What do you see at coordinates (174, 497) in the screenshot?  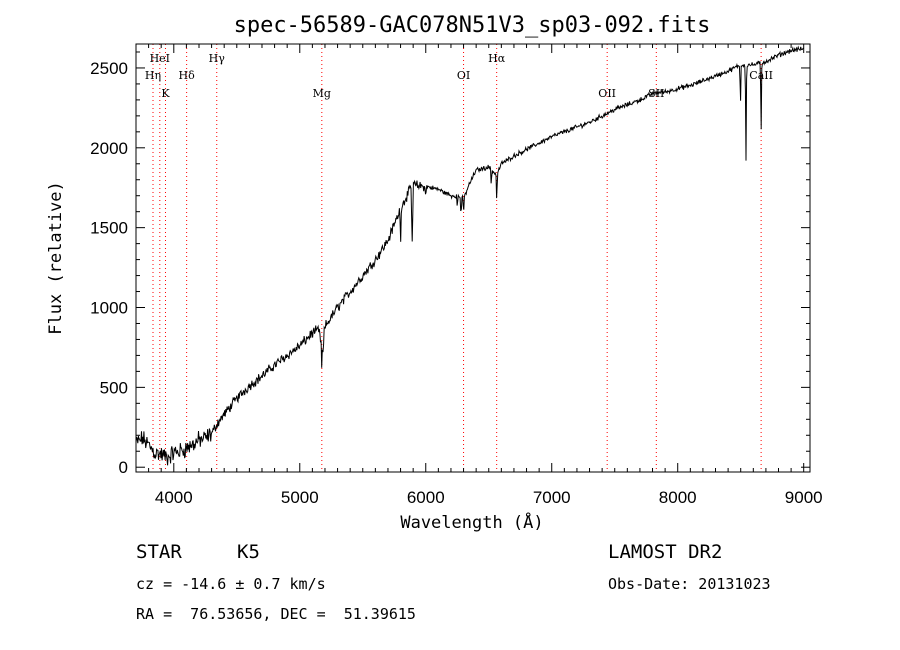 I see `x-tick-label: 4000` at bounding box center [174, 497].